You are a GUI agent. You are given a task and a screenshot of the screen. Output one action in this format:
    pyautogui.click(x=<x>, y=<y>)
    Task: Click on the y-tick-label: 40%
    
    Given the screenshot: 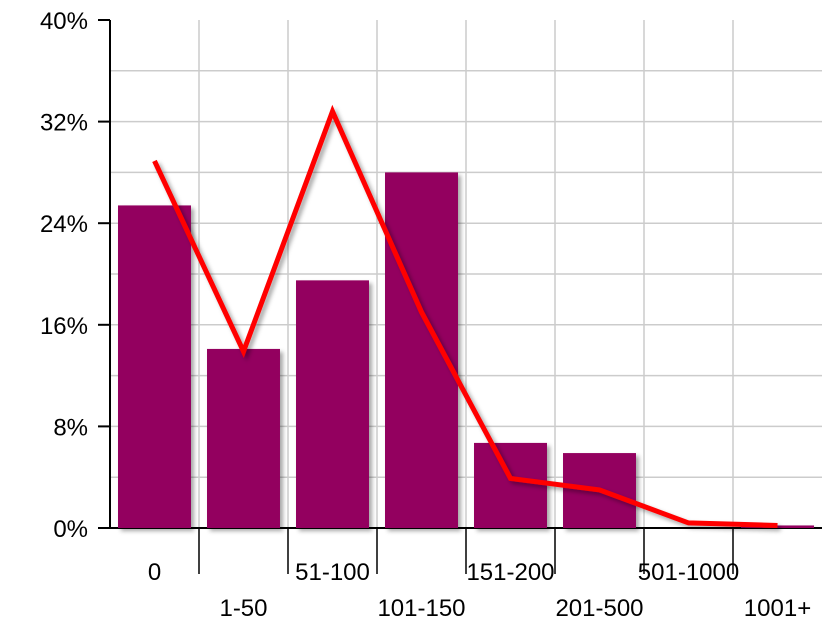 What is the action you would take?
    pyautogui.click(x=64, y=21)
    